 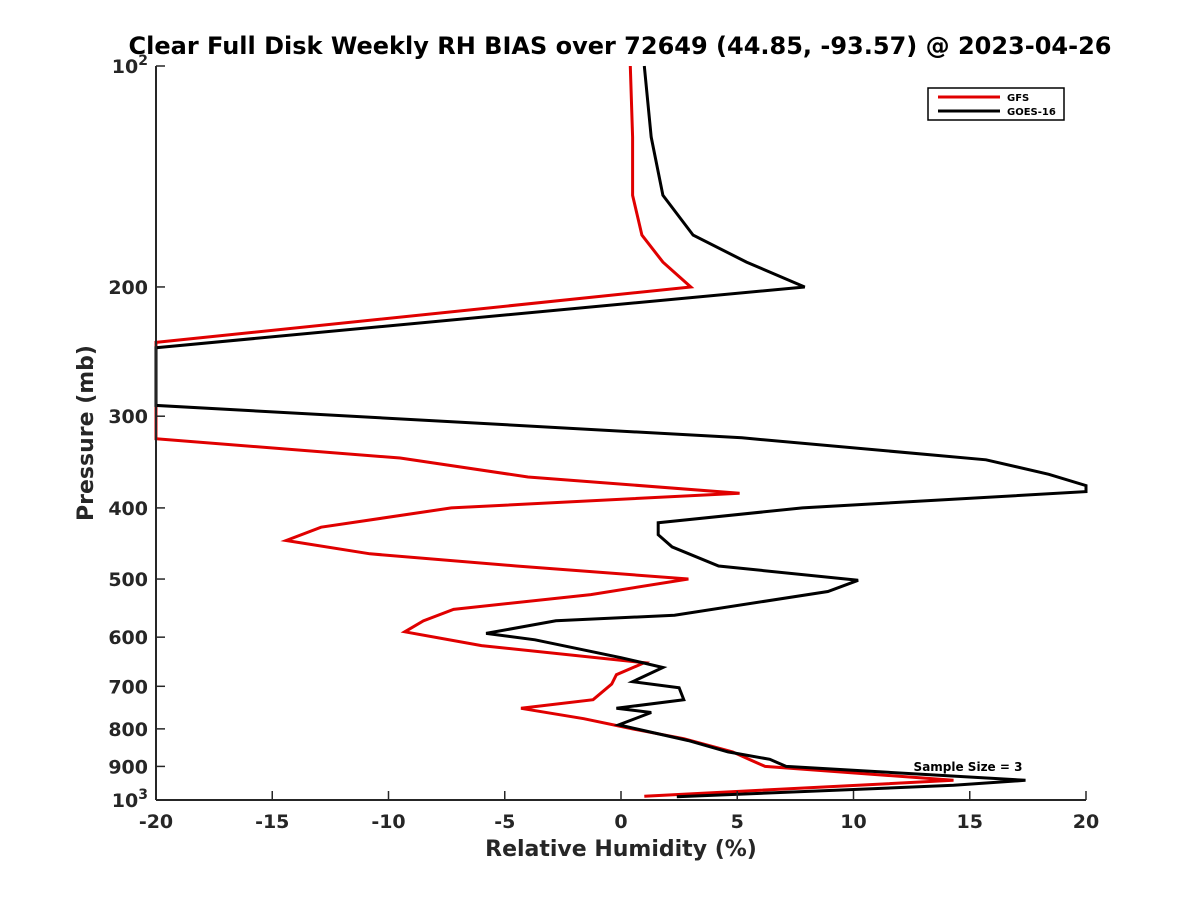 What do you see at coordinates (388, 822) in the screenshot?
I see `x-tick-label: -10` at bounding box center [388, 822].